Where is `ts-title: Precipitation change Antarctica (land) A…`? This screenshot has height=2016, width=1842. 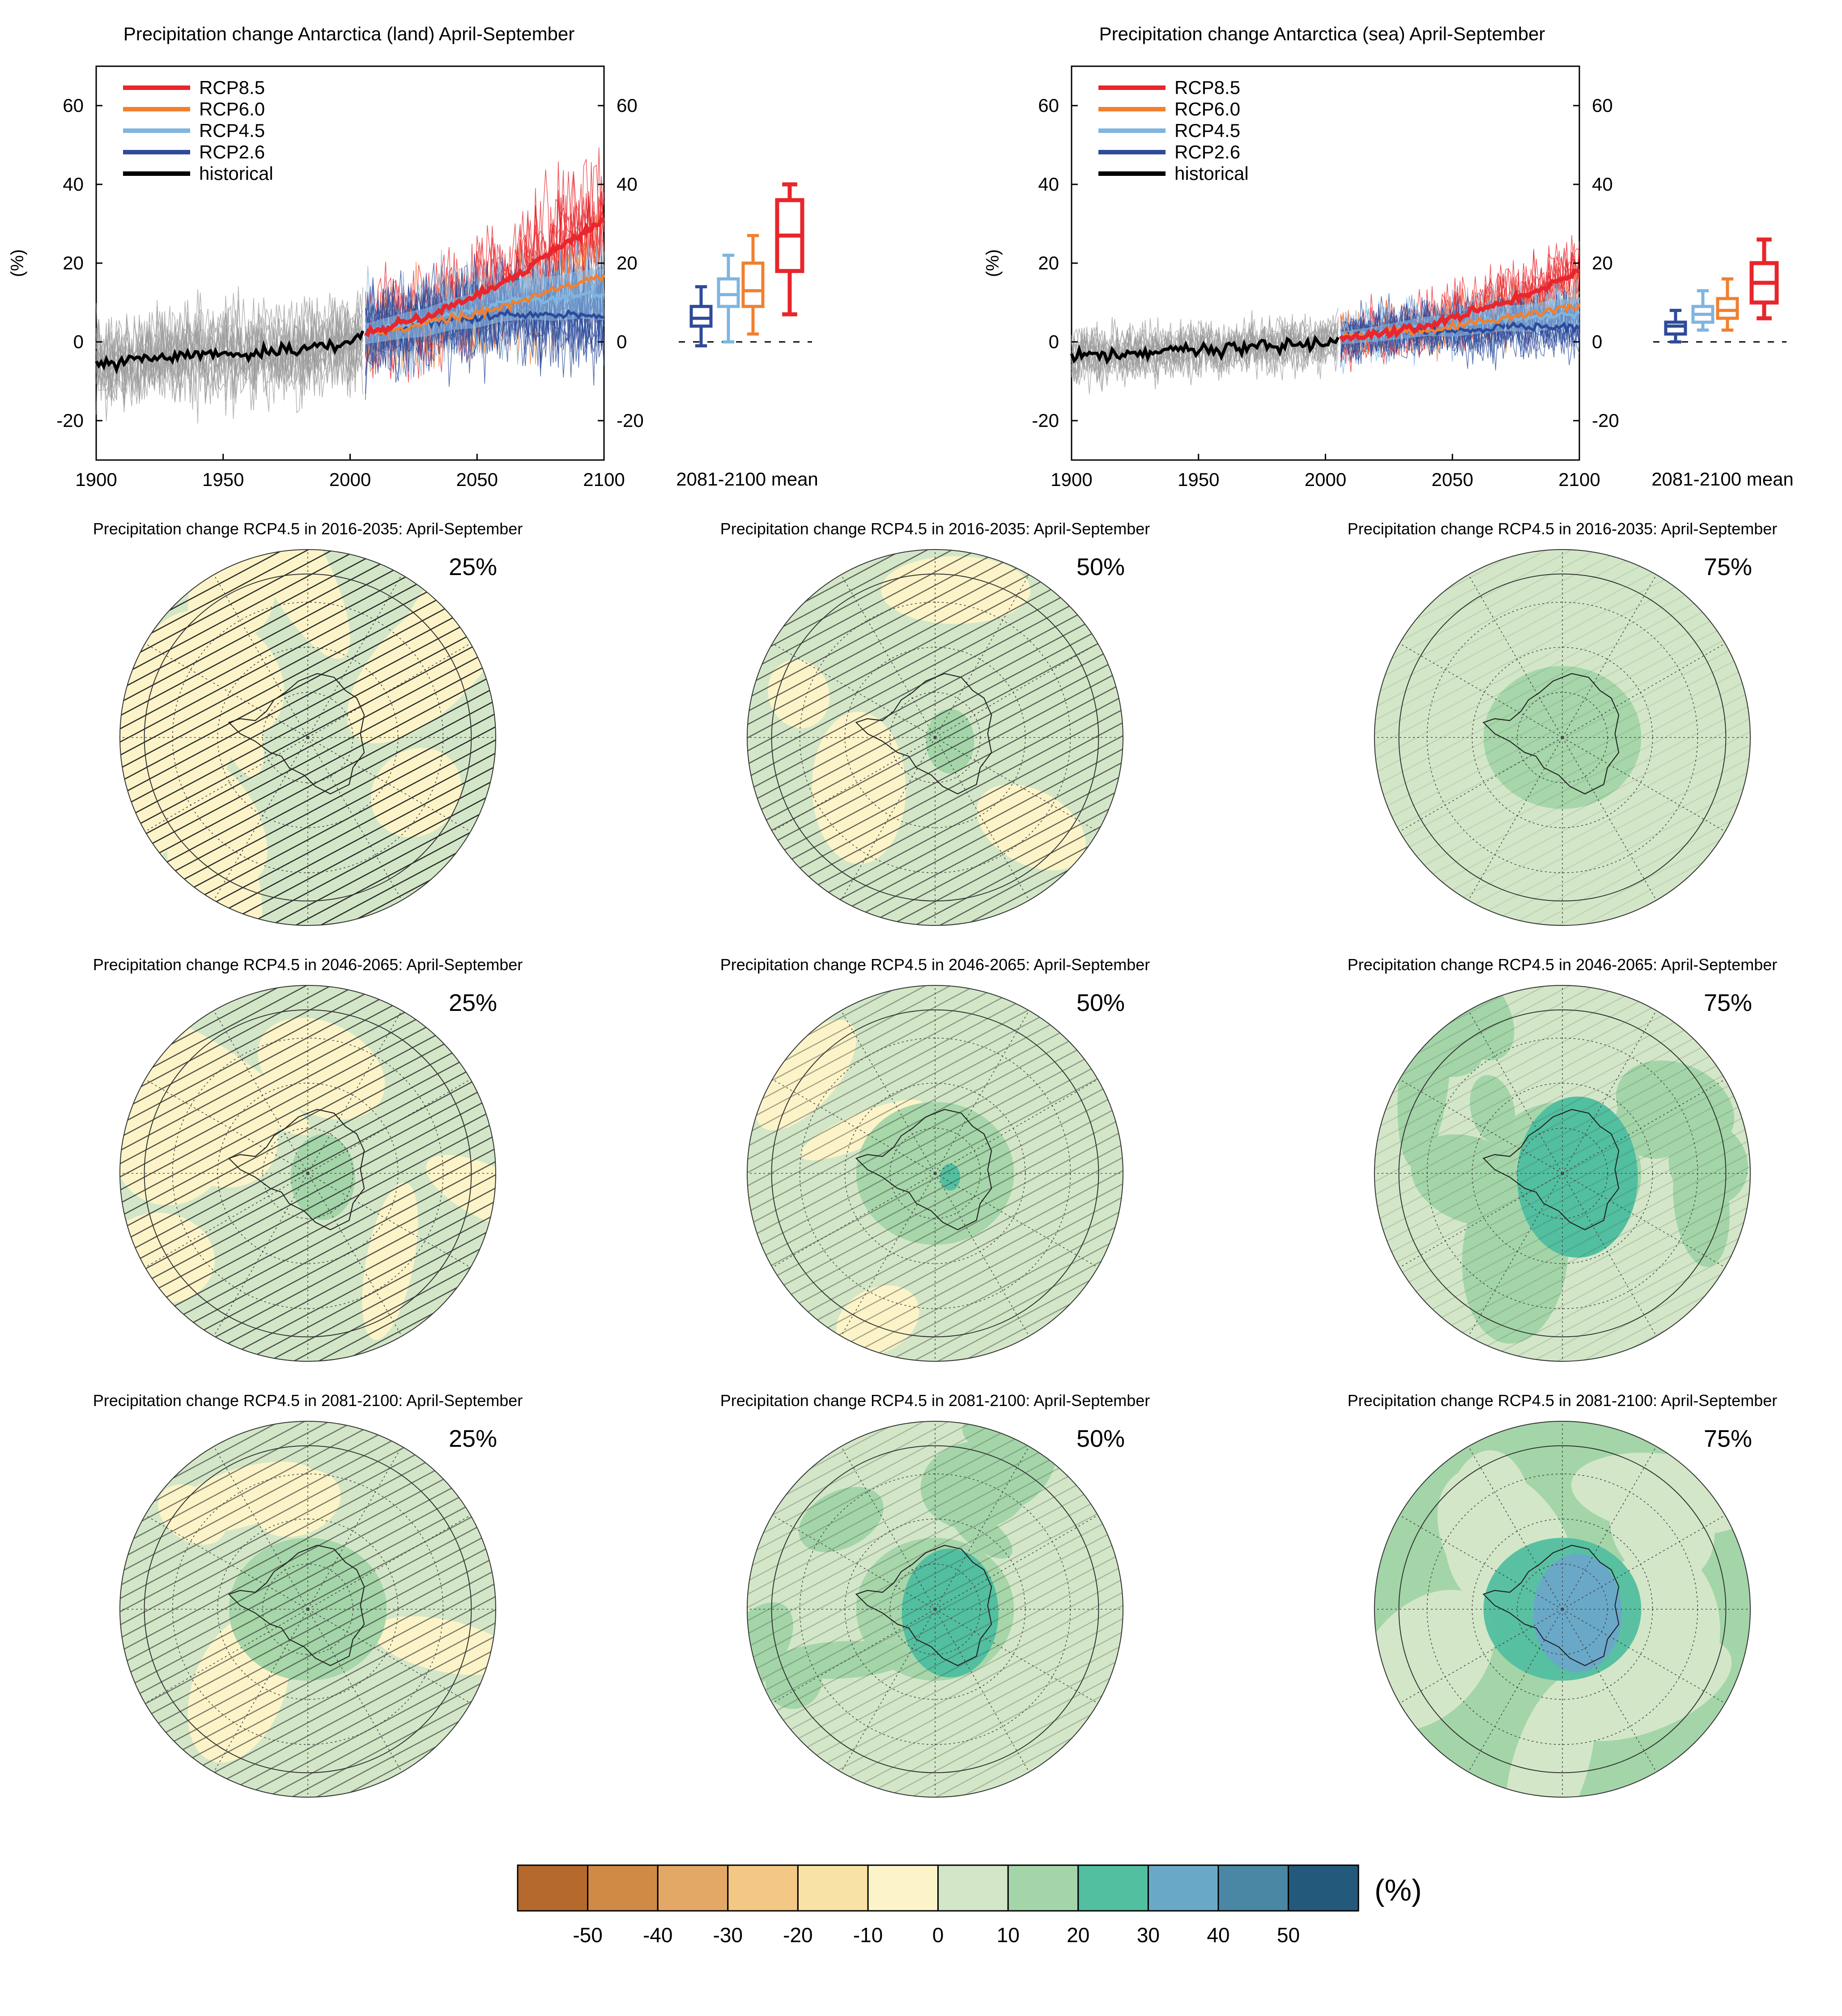
ts-title: Precipitation change Antarctica (land) A… is located at coordinates (349, 33).